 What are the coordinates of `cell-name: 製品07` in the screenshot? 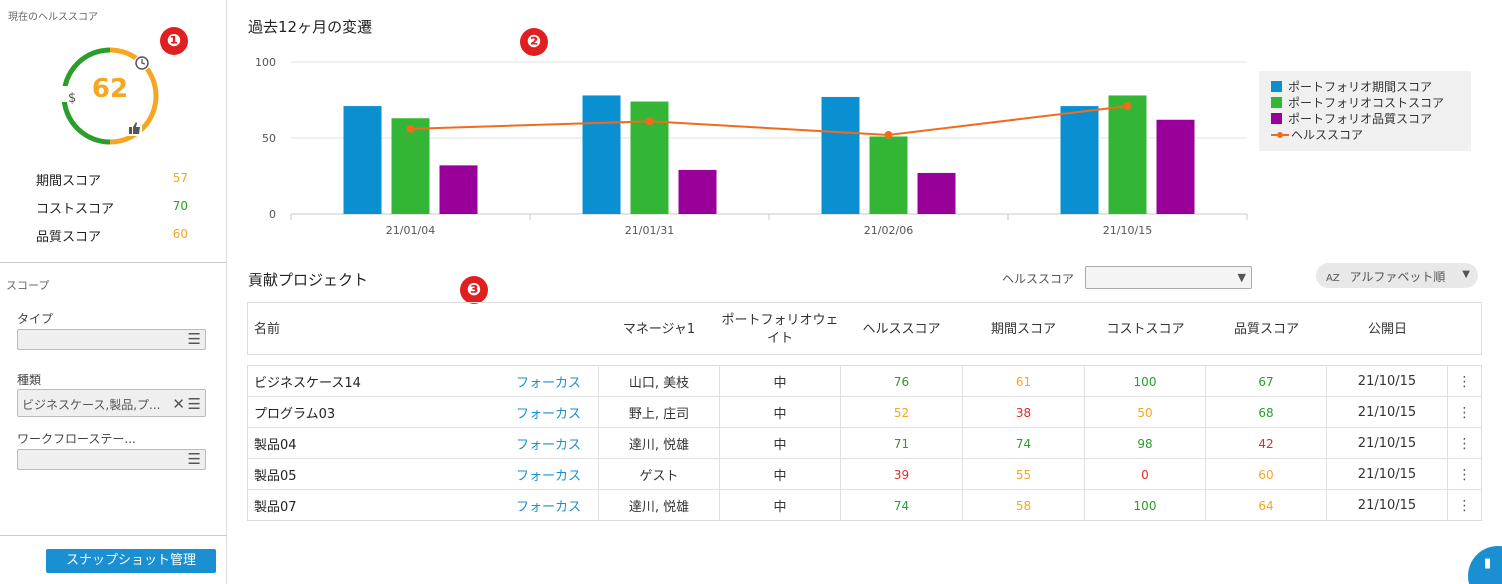 It's located at (275, 507).